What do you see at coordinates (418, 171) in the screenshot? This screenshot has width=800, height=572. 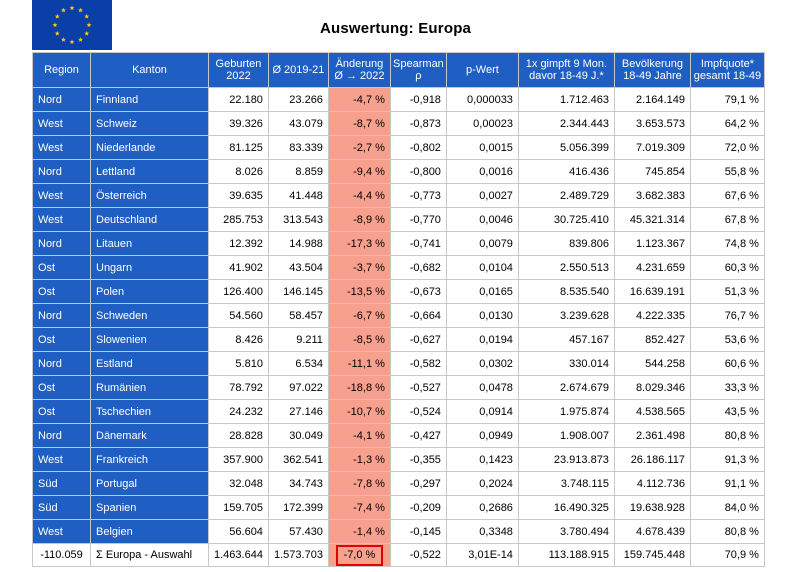 I see `cell-spearman: -0,800` at bounding box center [418, 171].